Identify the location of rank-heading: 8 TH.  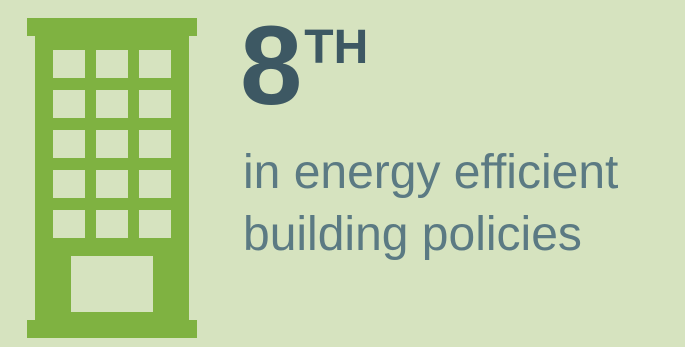
(304, 66).